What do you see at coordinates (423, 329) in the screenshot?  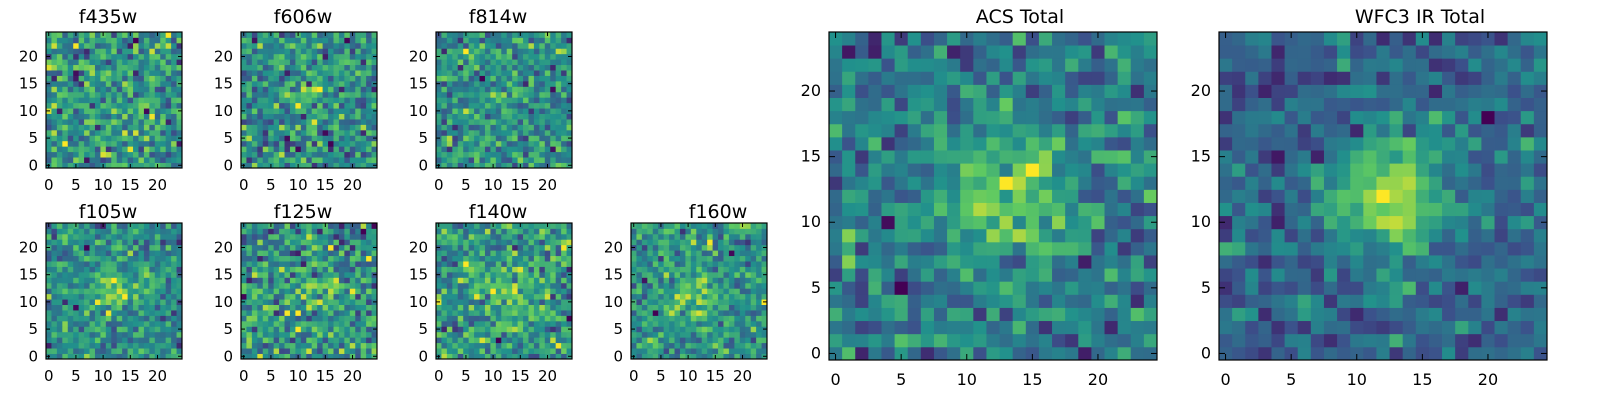 I see `y-tick-label: 5` at bounding box center [423, 329].